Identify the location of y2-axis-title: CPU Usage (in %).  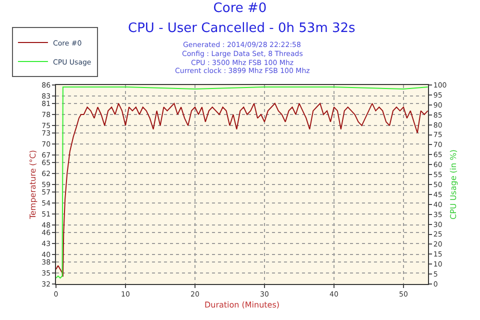
(453, 185).